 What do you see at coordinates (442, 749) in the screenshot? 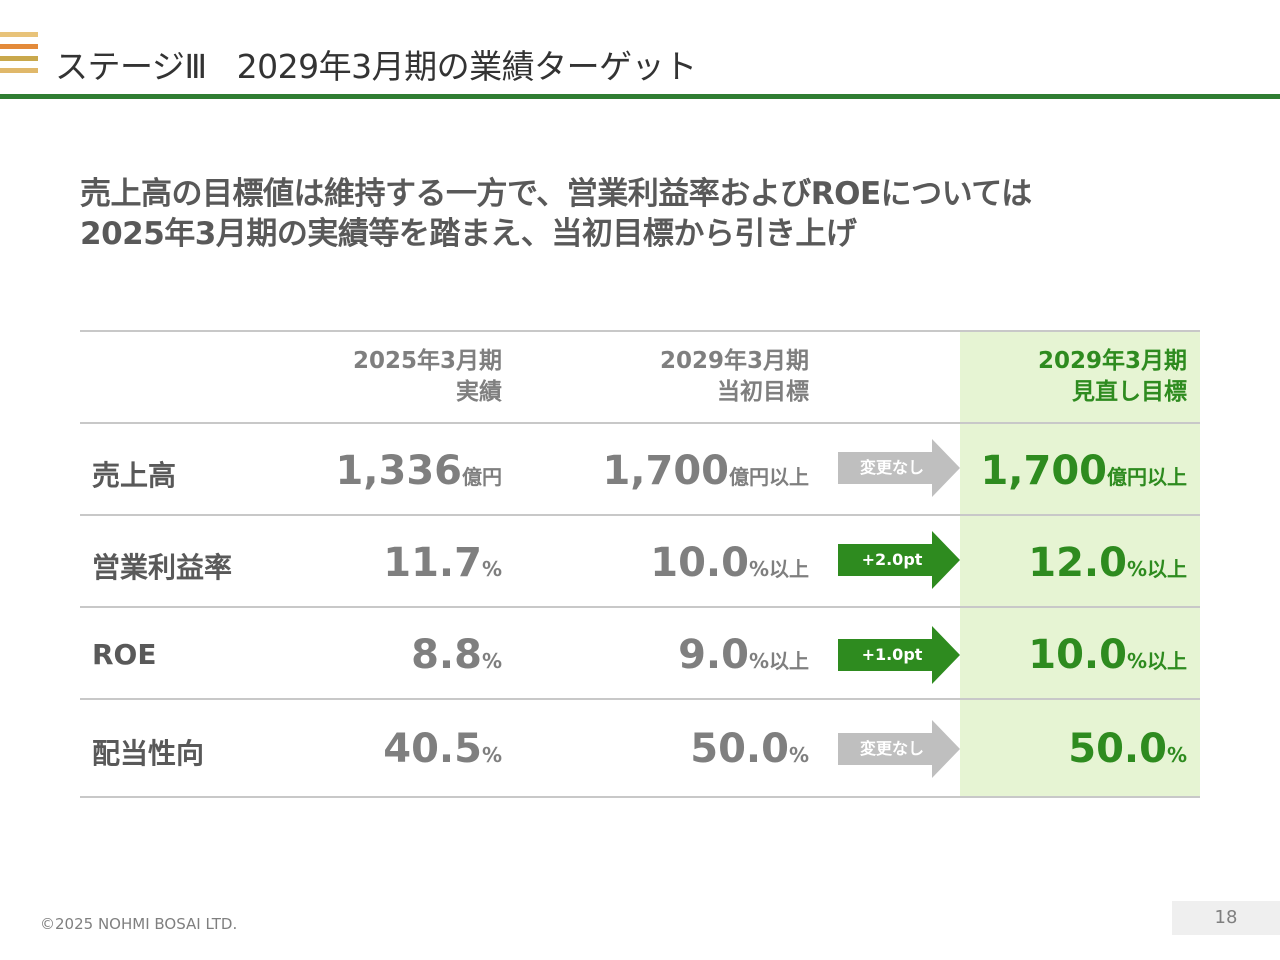
I see `value-payout-actual: 40.5%` at bounding box center [442, 749].